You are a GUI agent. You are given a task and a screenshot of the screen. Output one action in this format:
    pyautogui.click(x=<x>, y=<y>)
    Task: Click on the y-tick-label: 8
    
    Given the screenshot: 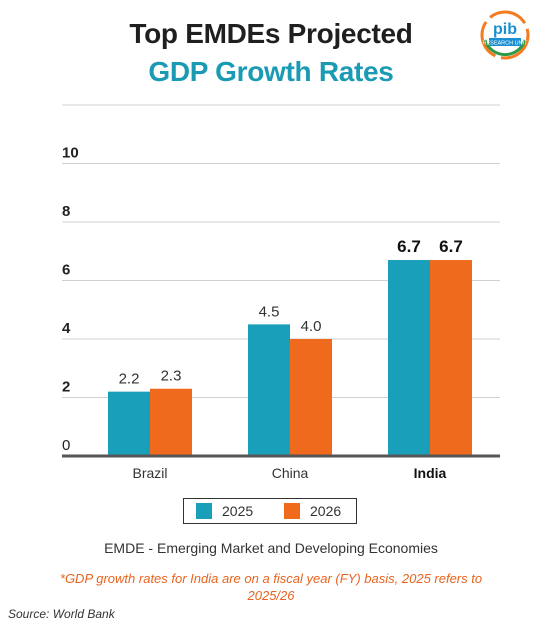 What is the action you would take?
    pyautogui.click(x=66, y=211)
    